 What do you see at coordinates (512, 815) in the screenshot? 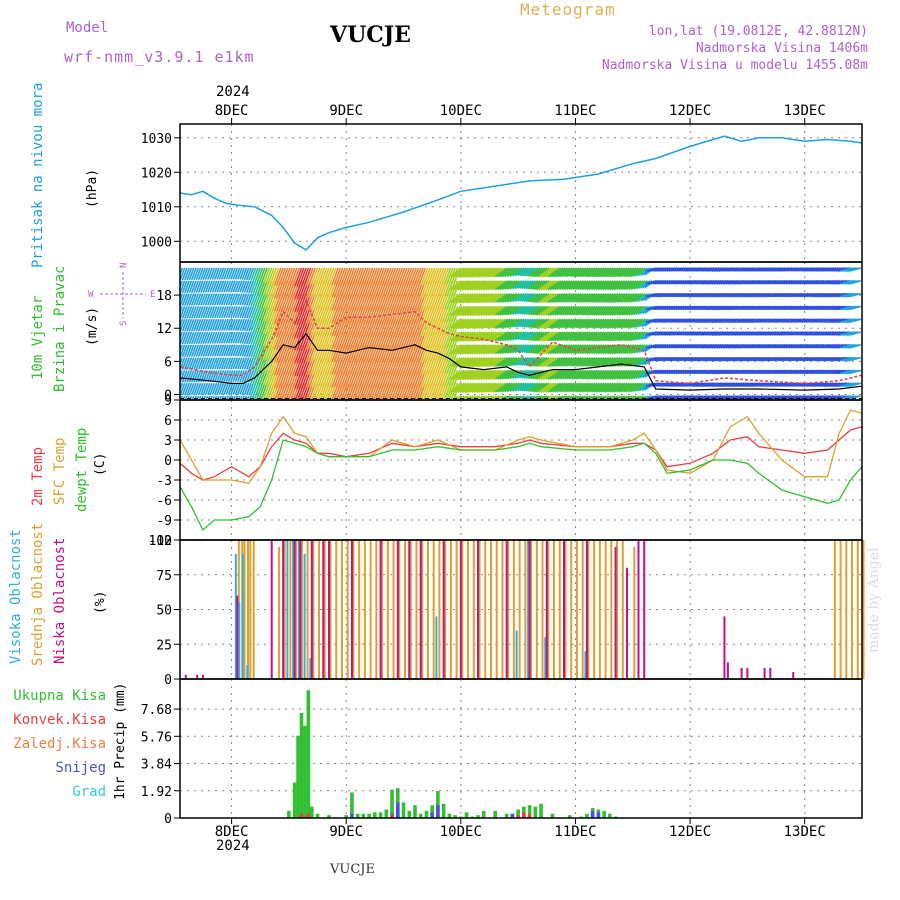
I see `snow-bar` at bounding box center [512, 815].